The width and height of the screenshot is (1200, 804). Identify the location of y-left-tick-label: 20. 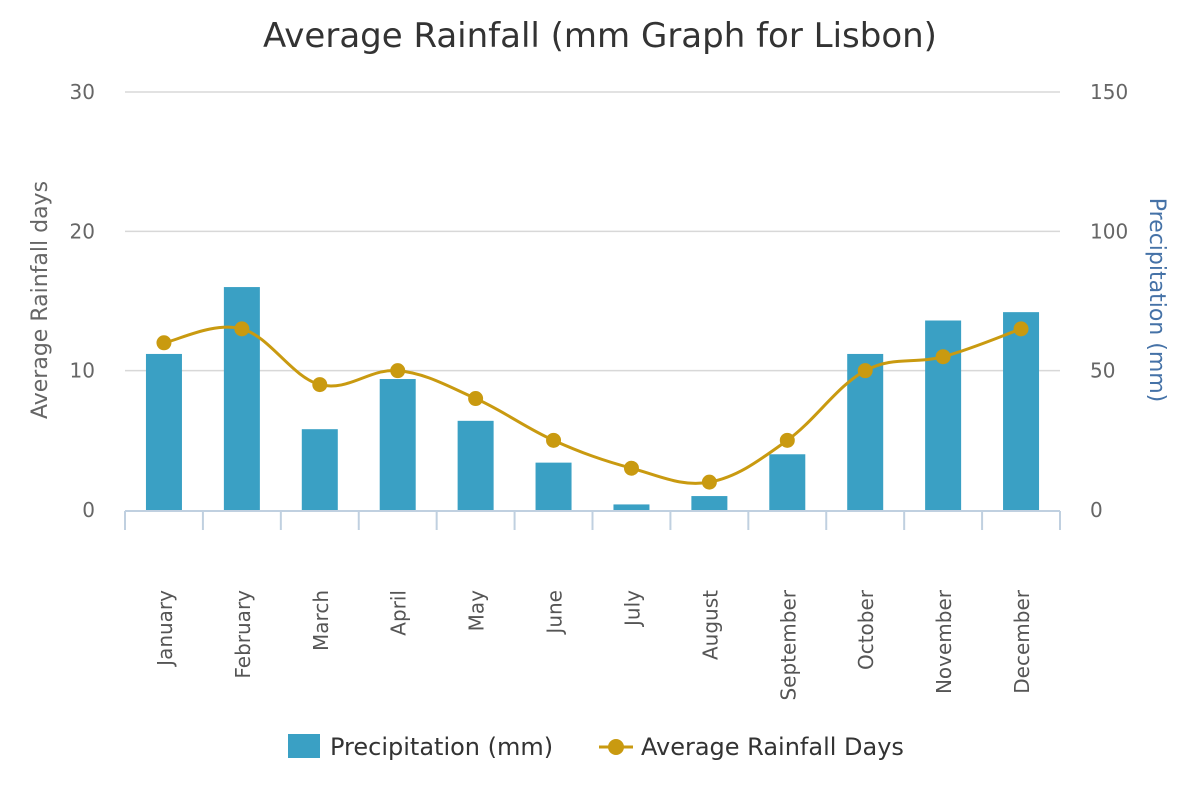
(82, 231).